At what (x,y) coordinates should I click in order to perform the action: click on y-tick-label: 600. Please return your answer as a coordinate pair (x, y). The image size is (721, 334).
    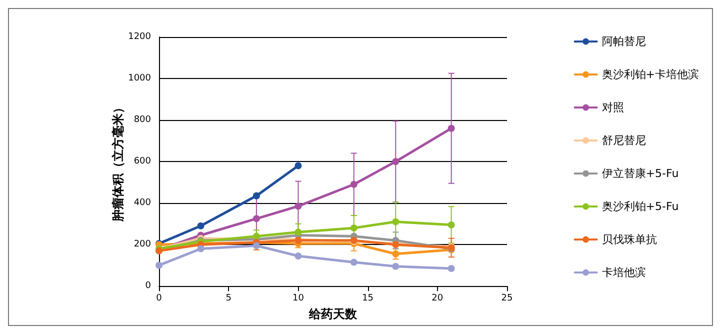
    Looking at the image, I should click on (143, 161).